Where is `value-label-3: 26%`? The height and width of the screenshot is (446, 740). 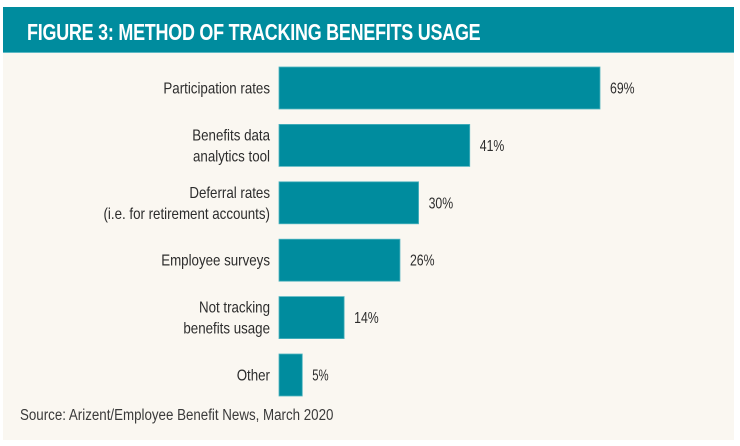
value-label-3: 26% is located at coordinates (422, 261).